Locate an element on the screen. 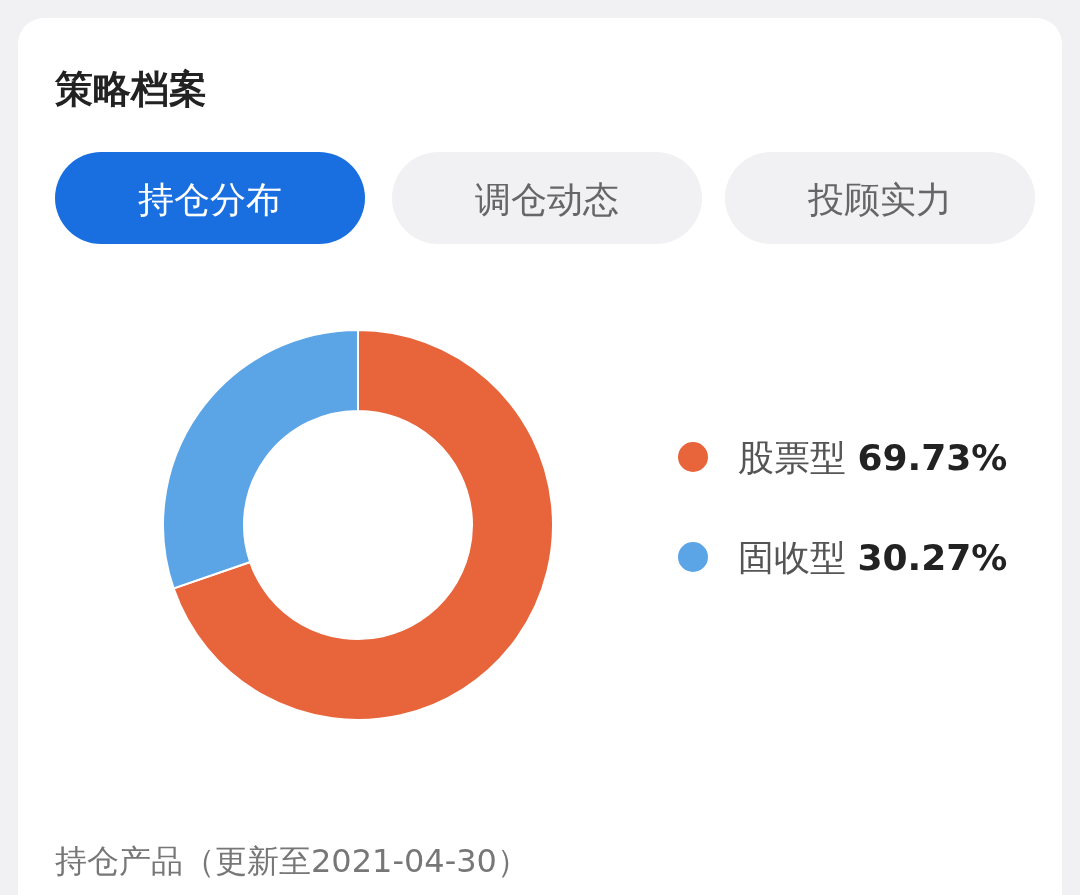 The width and height of the screenshot is (1080, 895). chart-title: 策略档案 is located at coordinates (130, 89).